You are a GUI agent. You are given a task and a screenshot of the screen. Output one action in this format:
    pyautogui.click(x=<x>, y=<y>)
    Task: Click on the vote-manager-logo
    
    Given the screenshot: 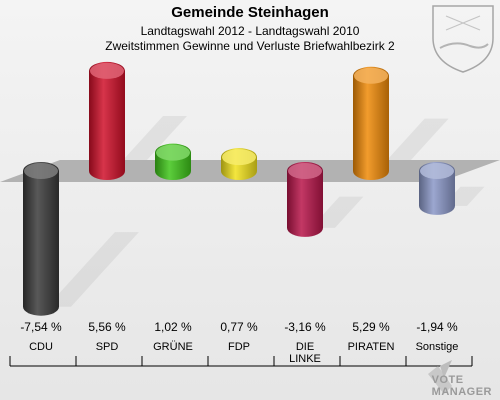 What is the action you would take?
    pyautogui.click(x=440, y=377)
    